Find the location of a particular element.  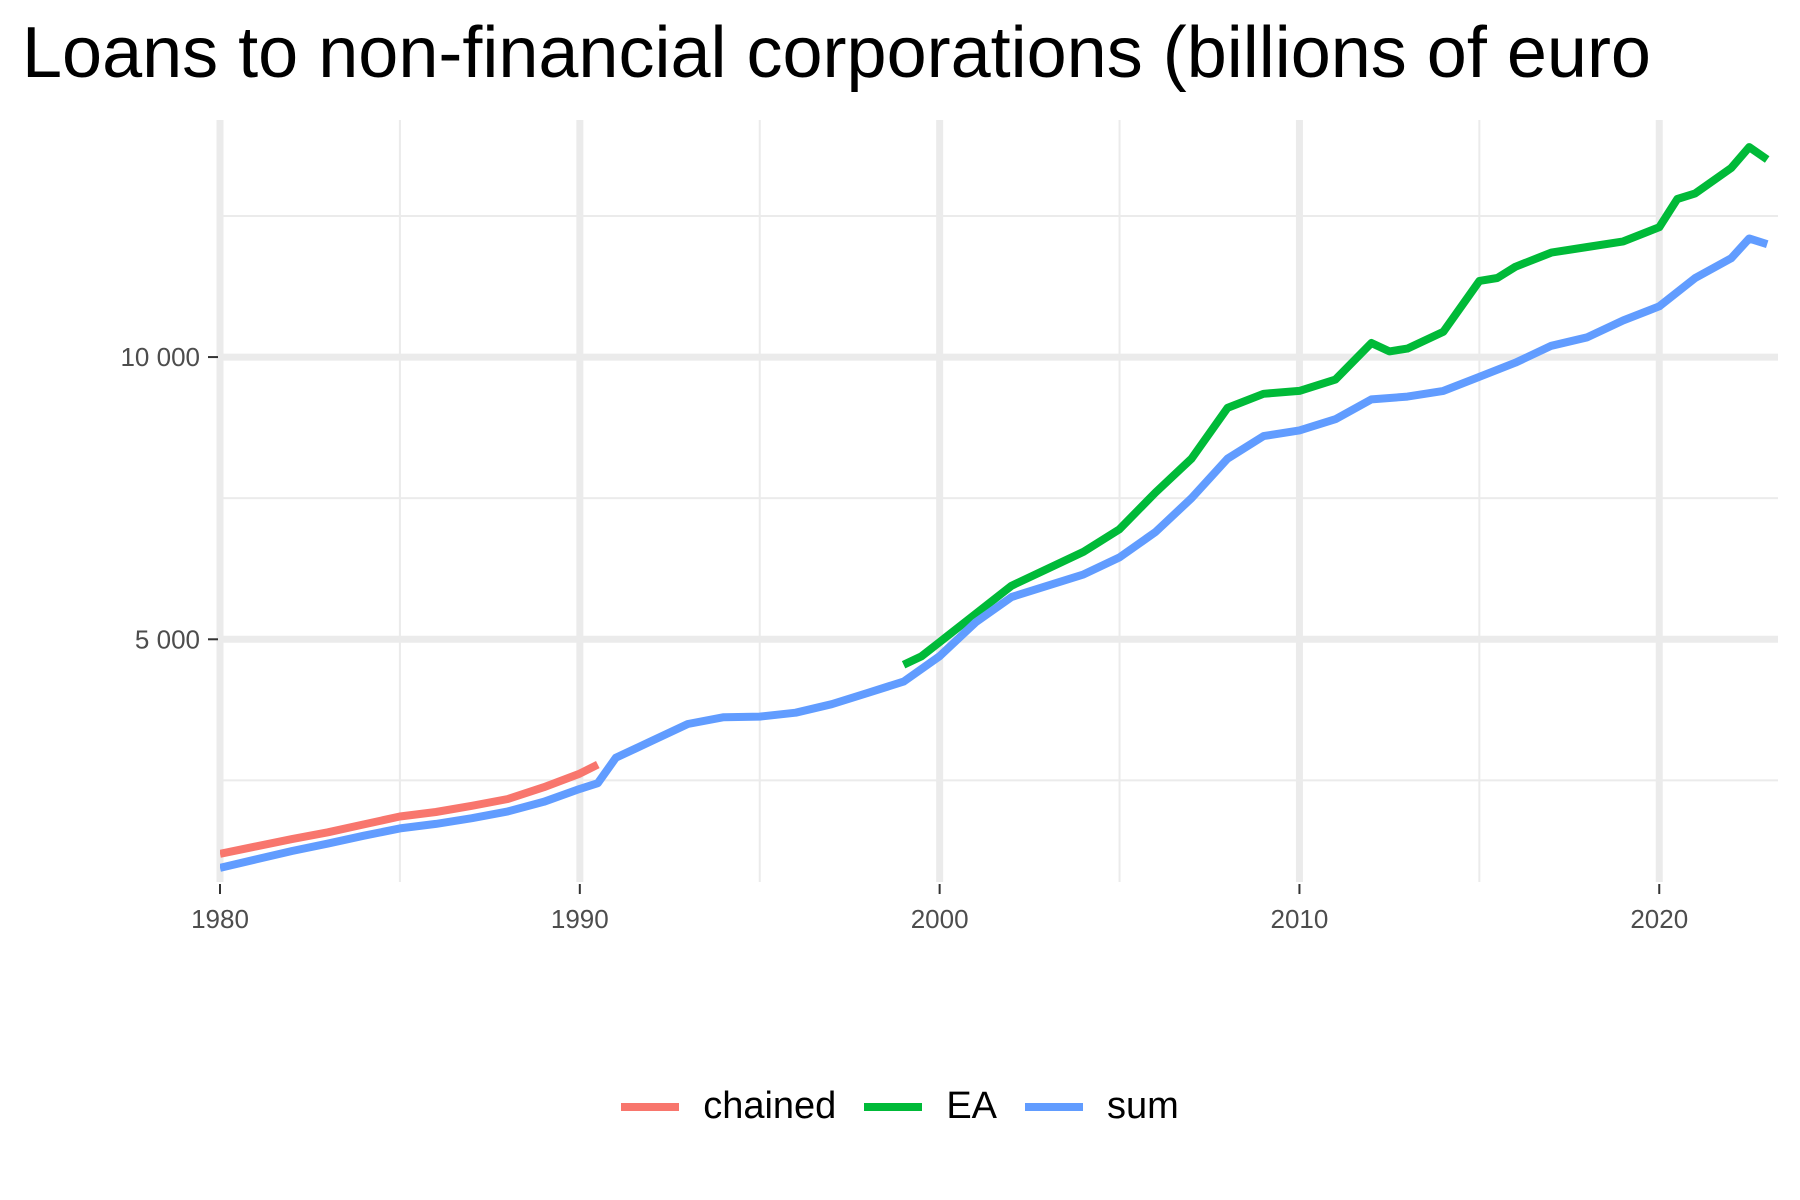

legend-label-sum: sum is located at coordinates (1143, 1106).